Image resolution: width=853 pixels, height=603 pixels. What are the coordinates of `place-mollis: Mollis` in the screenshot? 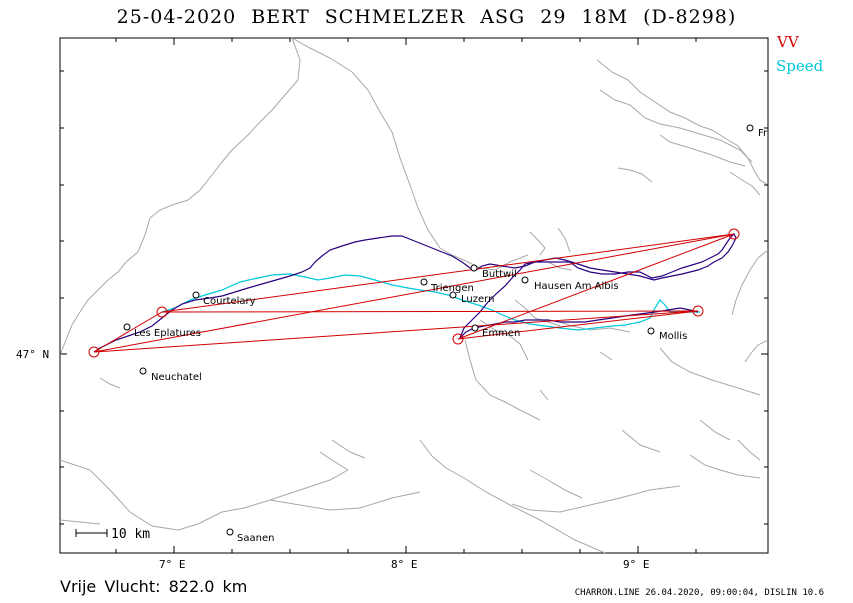 It's located at (667, 334).